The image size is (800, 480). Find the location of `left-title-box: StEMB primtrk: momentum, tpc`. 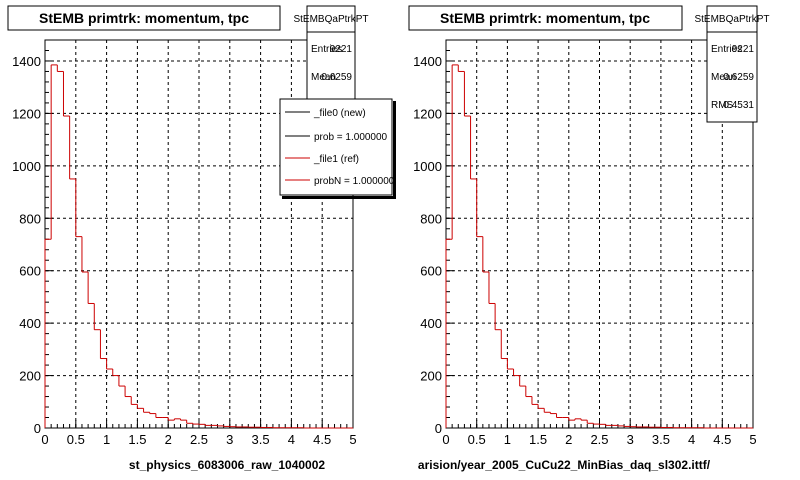

left-title-box: StEMB primtrk: momentum, tpc is located at coordinates (144, 18).